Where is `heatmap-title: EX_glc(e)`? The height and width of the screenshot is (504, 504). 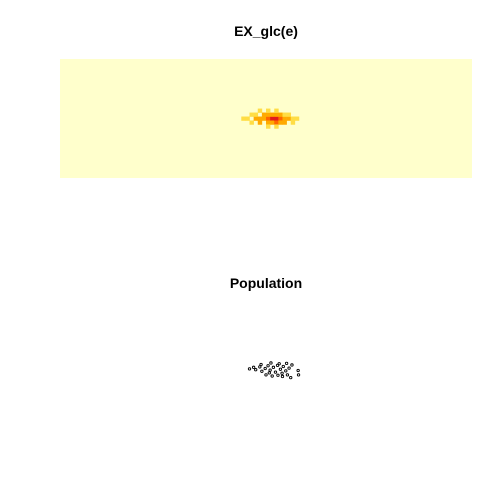 heatmap-title: EX_glc(e) is located at coordinates (266, 31).